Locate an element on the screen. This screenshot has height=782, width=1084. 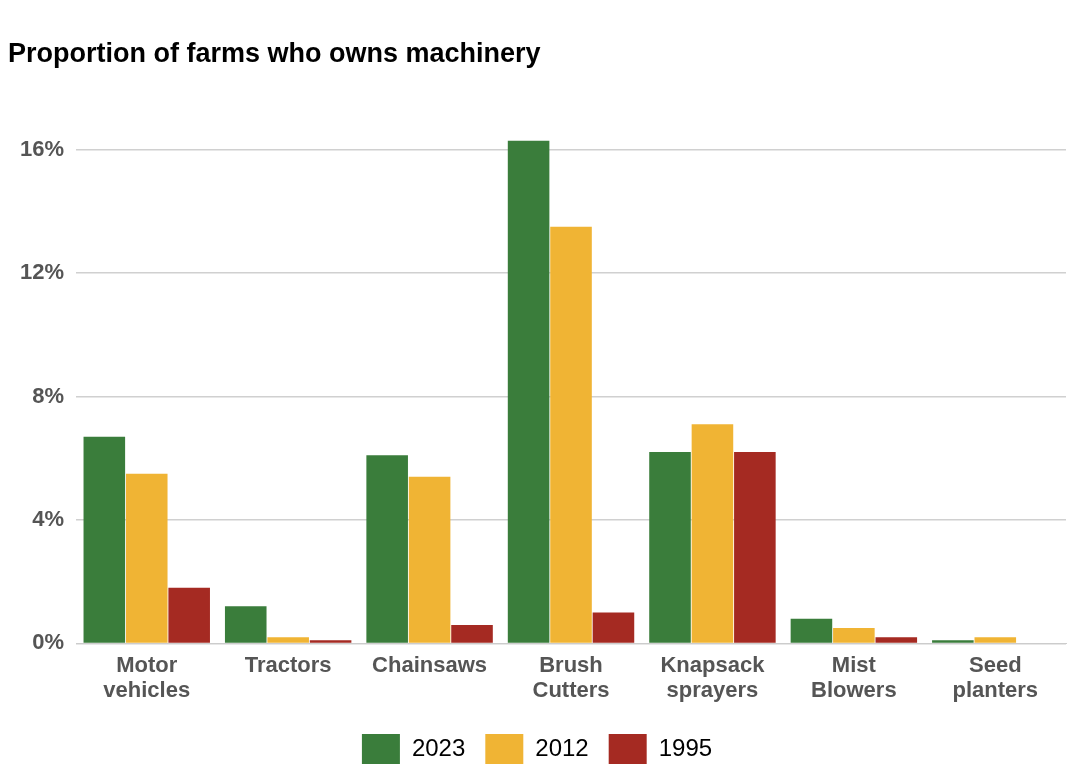
legend-label: 2023 is located at coordinates (438, 747).